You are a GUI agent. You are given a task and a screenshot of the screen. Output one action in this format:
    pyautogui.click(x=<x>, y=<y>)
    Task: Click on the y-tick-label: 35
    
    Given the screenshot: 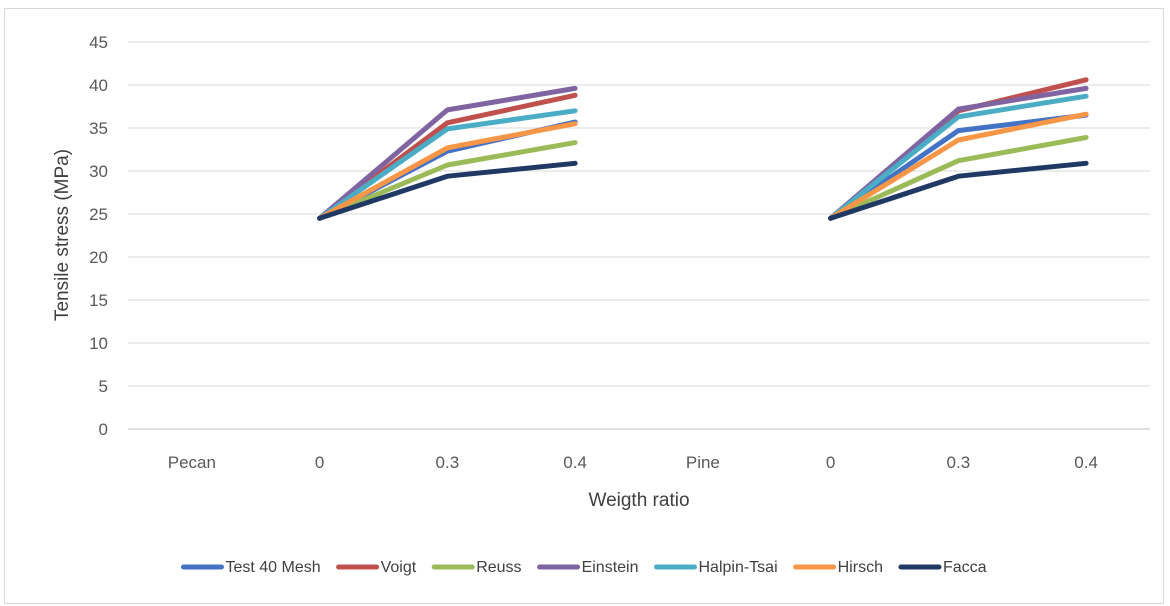 What is the action you would take?
    pyautogui.click(x=98, y=128)
    